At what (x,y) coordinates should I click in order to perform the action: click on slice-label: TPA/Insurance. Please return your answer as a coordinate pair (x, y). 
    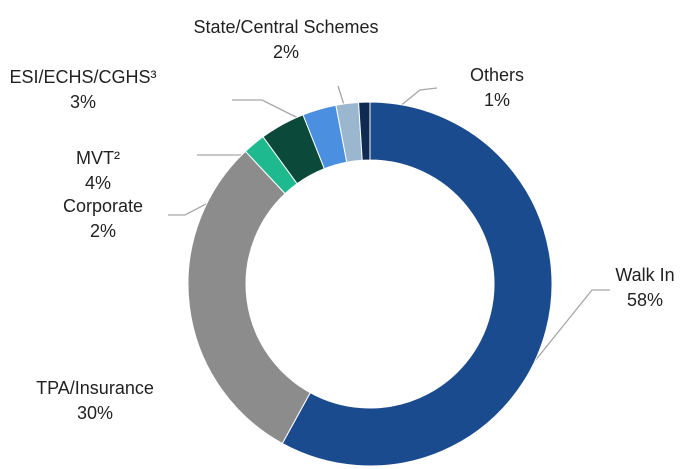
    Looking at the image, I should click on (95, 388).